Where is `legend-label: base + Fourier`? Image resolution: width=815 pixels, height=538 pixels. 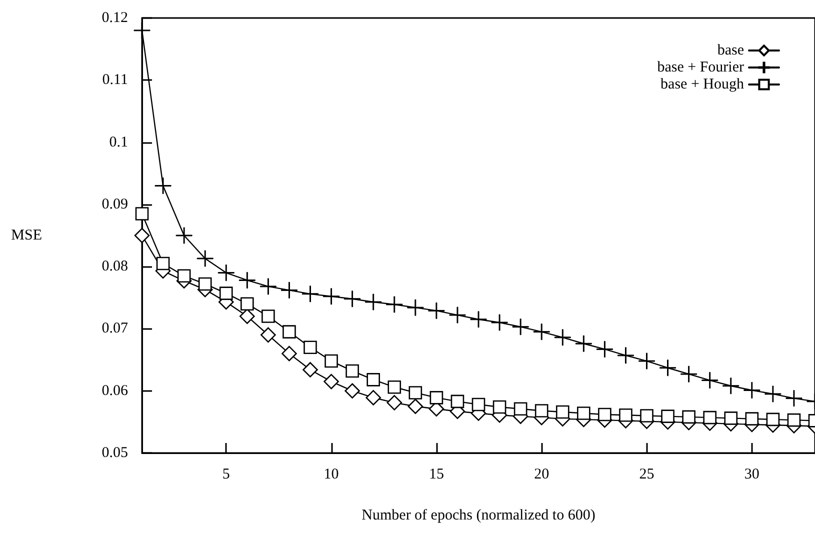 legend-label: base + Fourier is located at coordinates (700, 68).